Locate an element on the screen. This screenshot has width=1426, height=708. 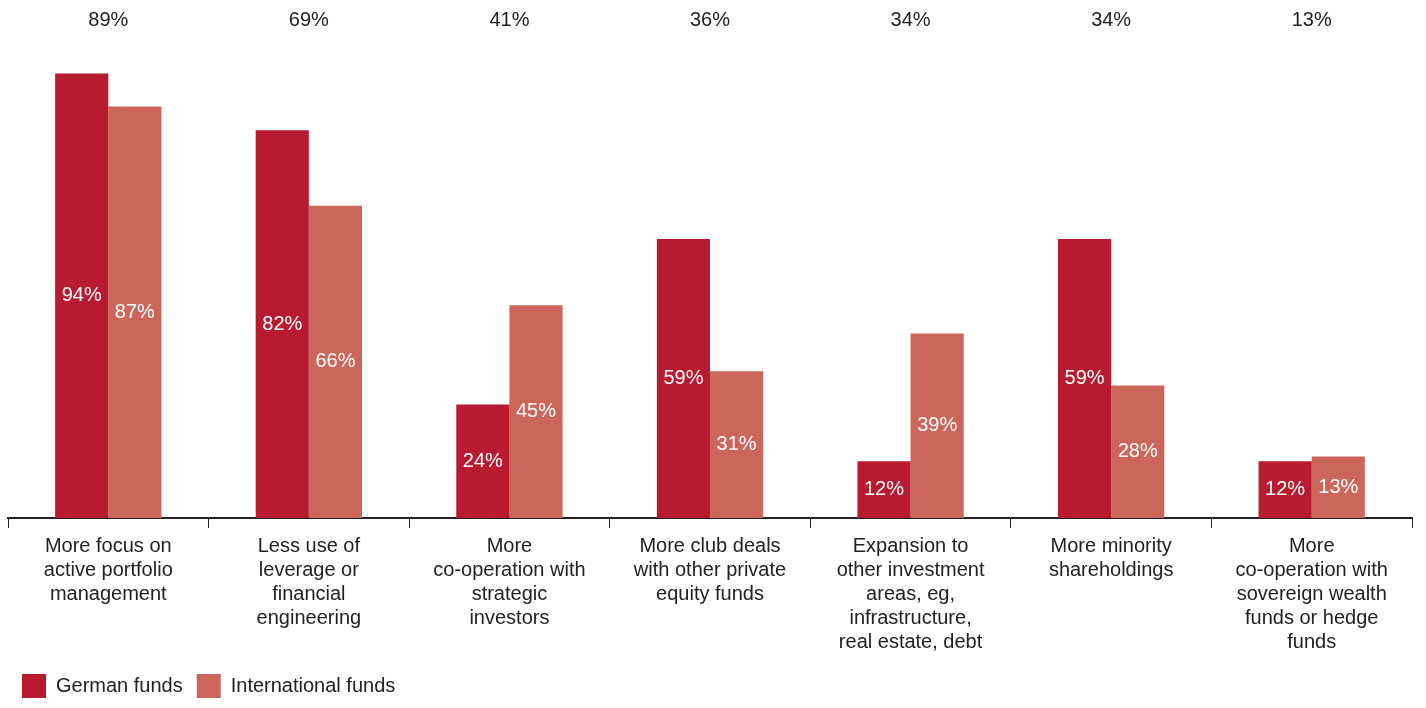
data-label: 28% is located at coordinates (1137, 450).